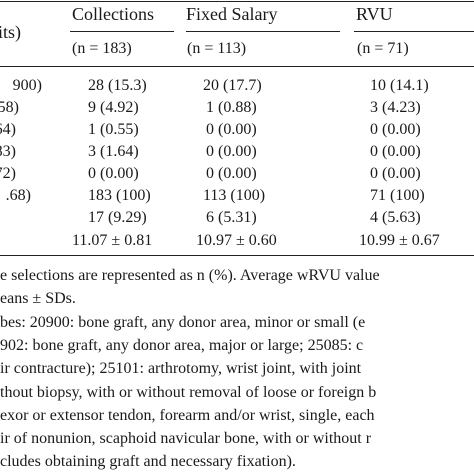 This screenshot has width=474, height=474. Describe the element at coordinates (237, 1) in the screenshot. I see `table-top-rule` at that location.